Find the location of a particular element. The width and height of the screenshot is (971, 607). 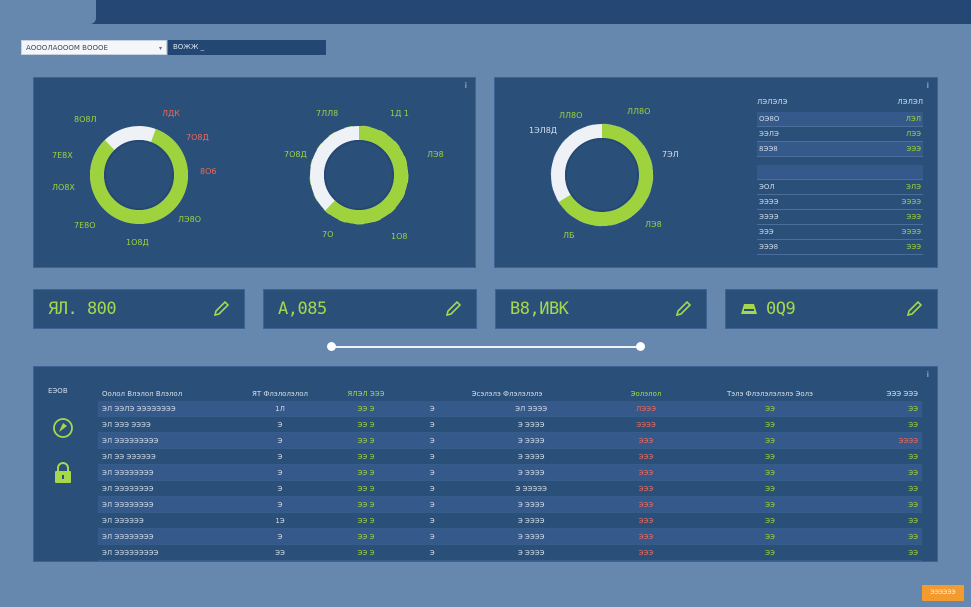

legend-header-label: ЛЭЛЭЛЭ is located at coordinates (772, 102).